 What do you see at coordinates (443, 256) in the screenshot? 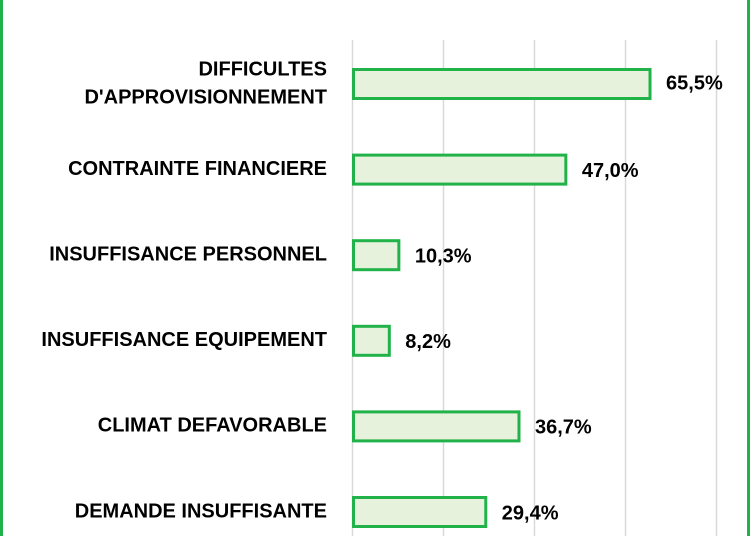
I see `value-label-2: 10,3%` at bounding box center [443, 256].